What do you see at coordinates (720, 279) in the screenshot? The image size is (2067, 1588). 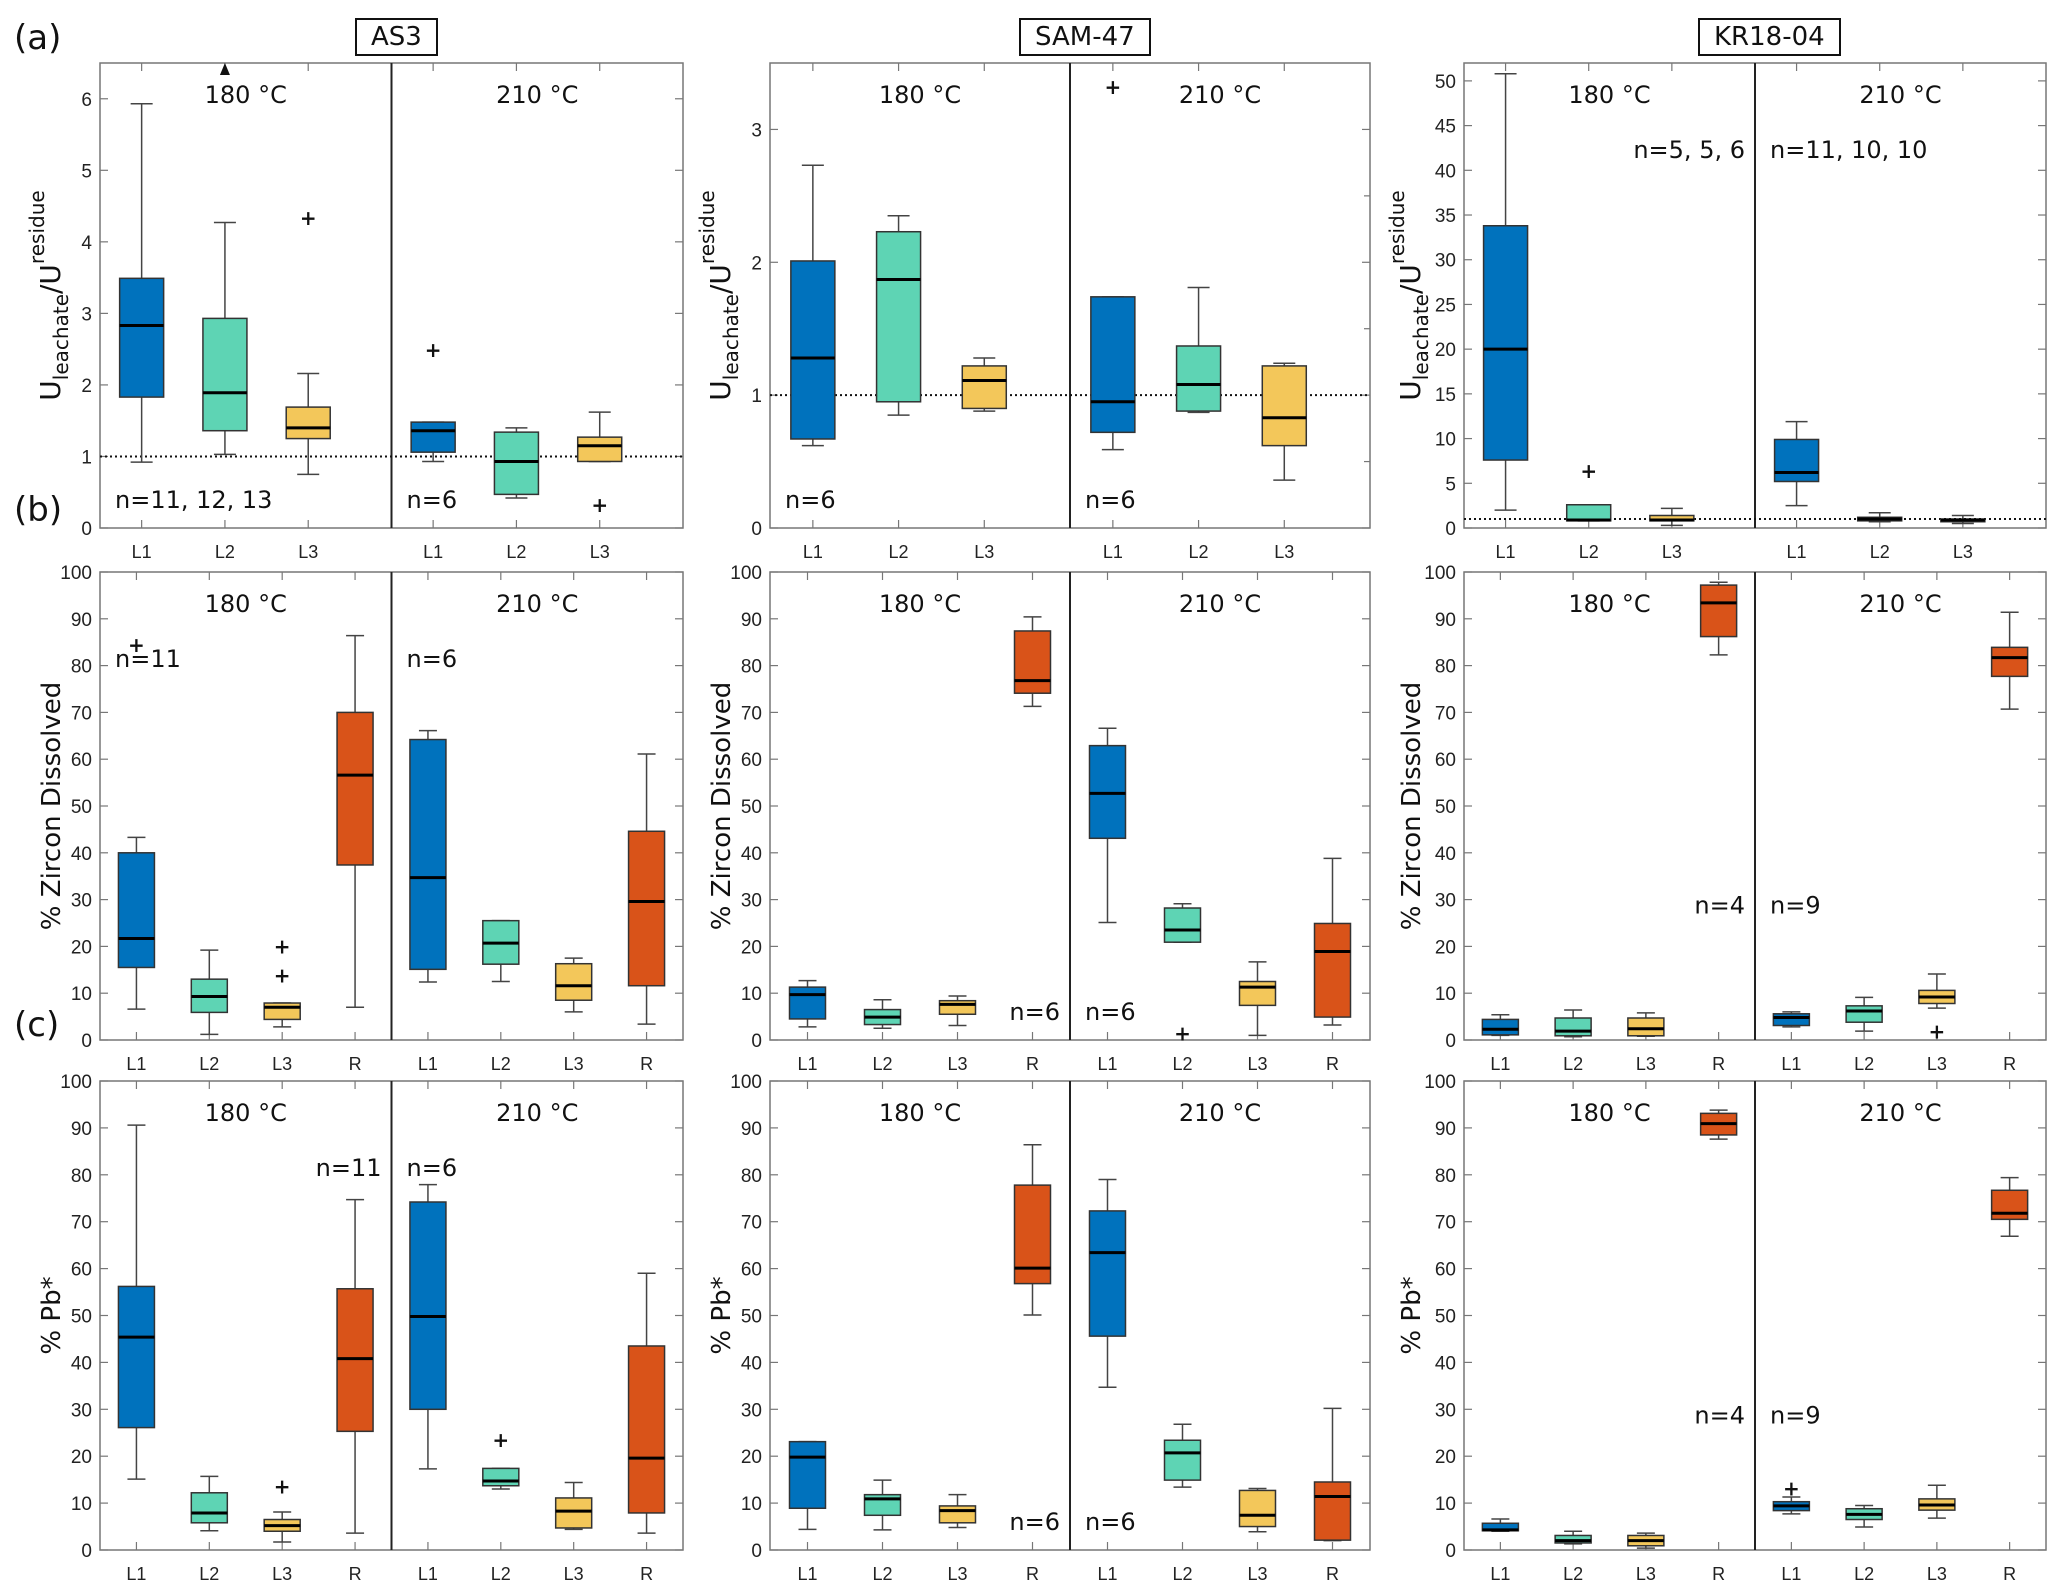 I see `y-axis-label-part: /U` at bounding box center [720, 279].